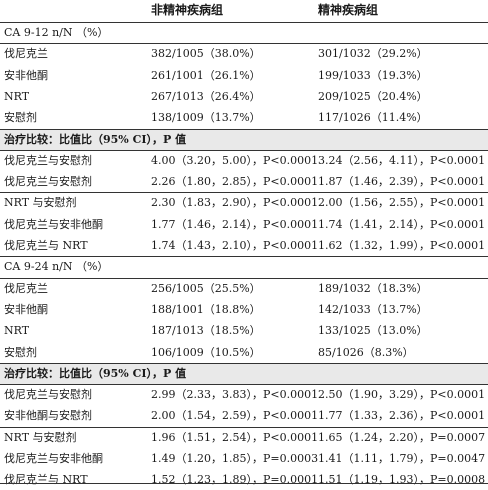 The image size is (488, 490). I want to click on non-psychiatric-value: 261/1001（26.1%）, so click(206, 75).